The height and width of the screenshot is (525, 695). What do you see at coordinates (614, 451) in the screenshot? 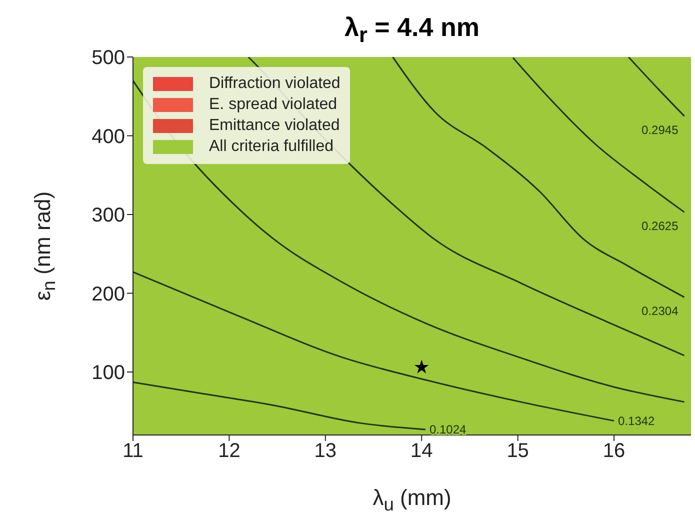
I see `x-tick-label: 16` at bounding box center [614, 451].